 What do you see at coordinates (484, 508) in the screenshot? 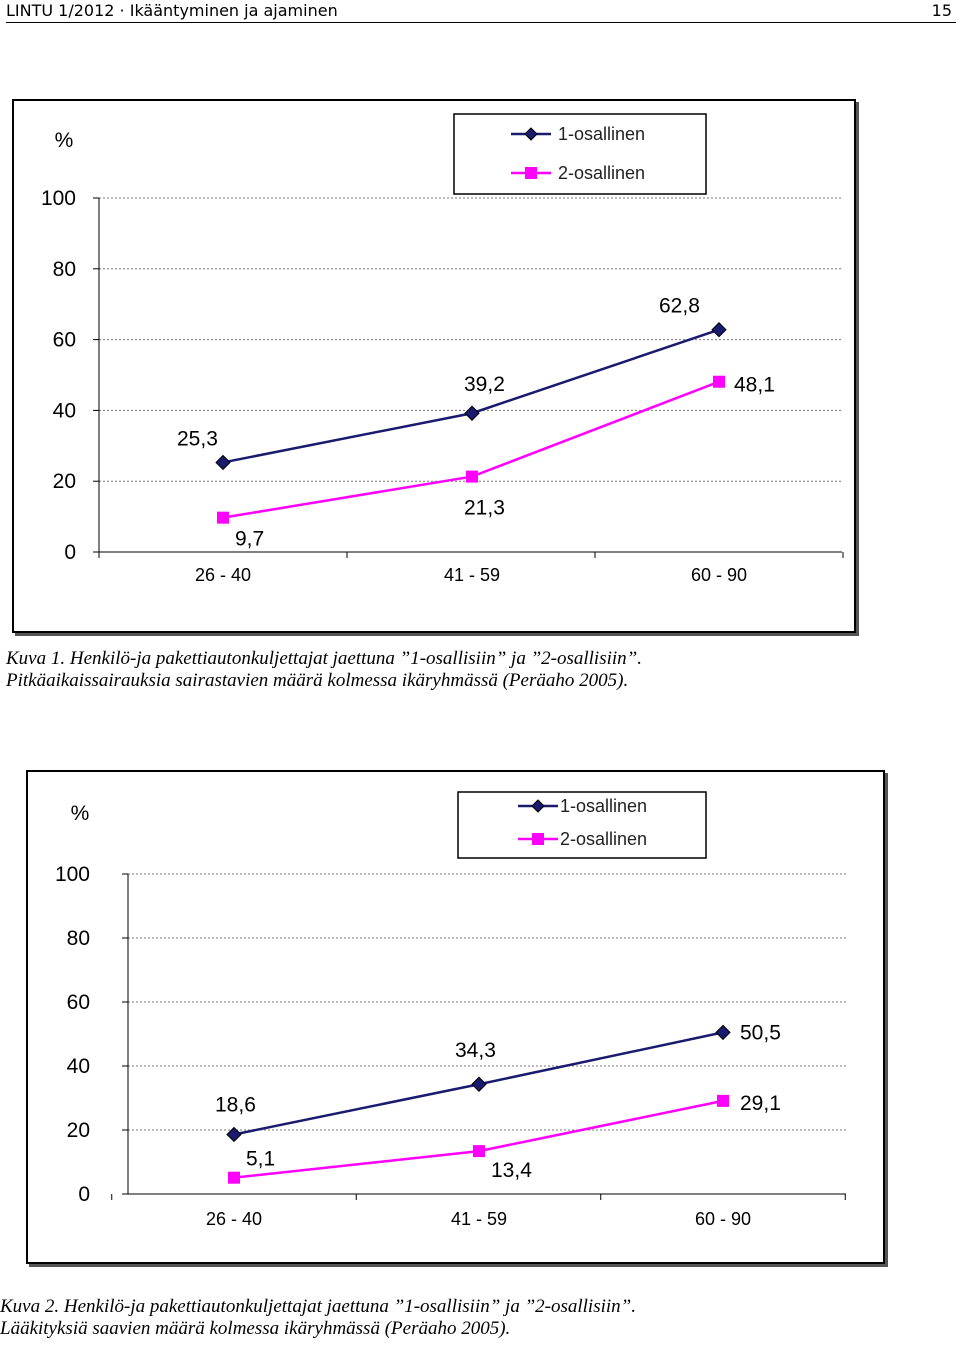
I see `data-label-2: 21,3` at bounding box center [484, 508].